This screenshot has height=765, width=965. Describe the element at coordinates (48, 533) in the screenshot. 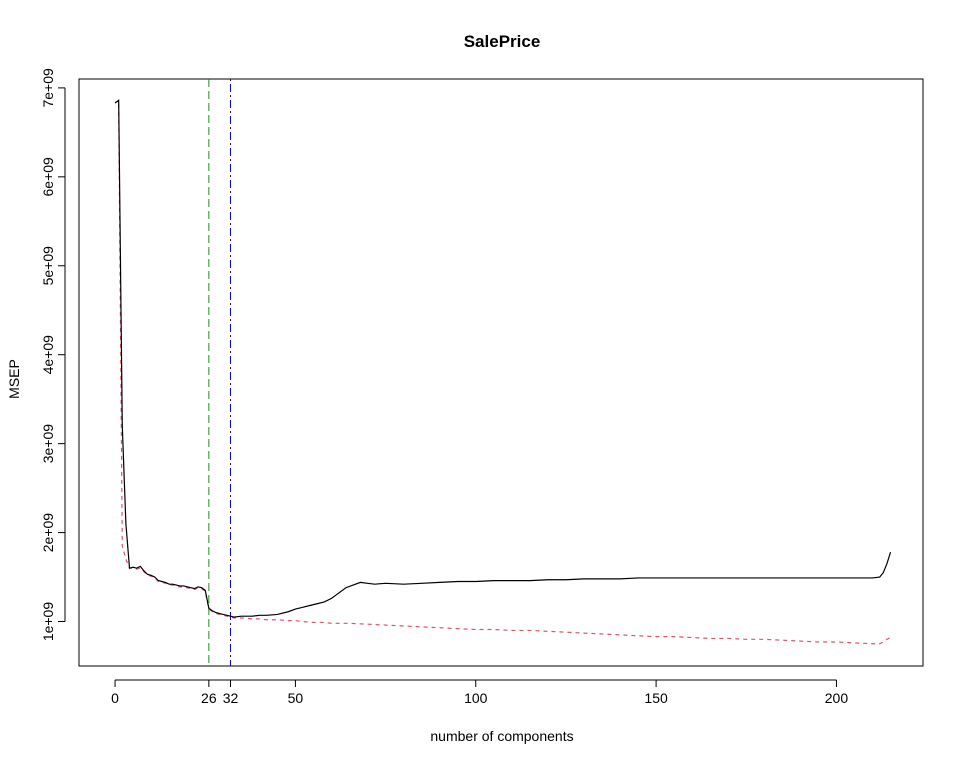

I see `y-tick-label: 2e+09` at that location.